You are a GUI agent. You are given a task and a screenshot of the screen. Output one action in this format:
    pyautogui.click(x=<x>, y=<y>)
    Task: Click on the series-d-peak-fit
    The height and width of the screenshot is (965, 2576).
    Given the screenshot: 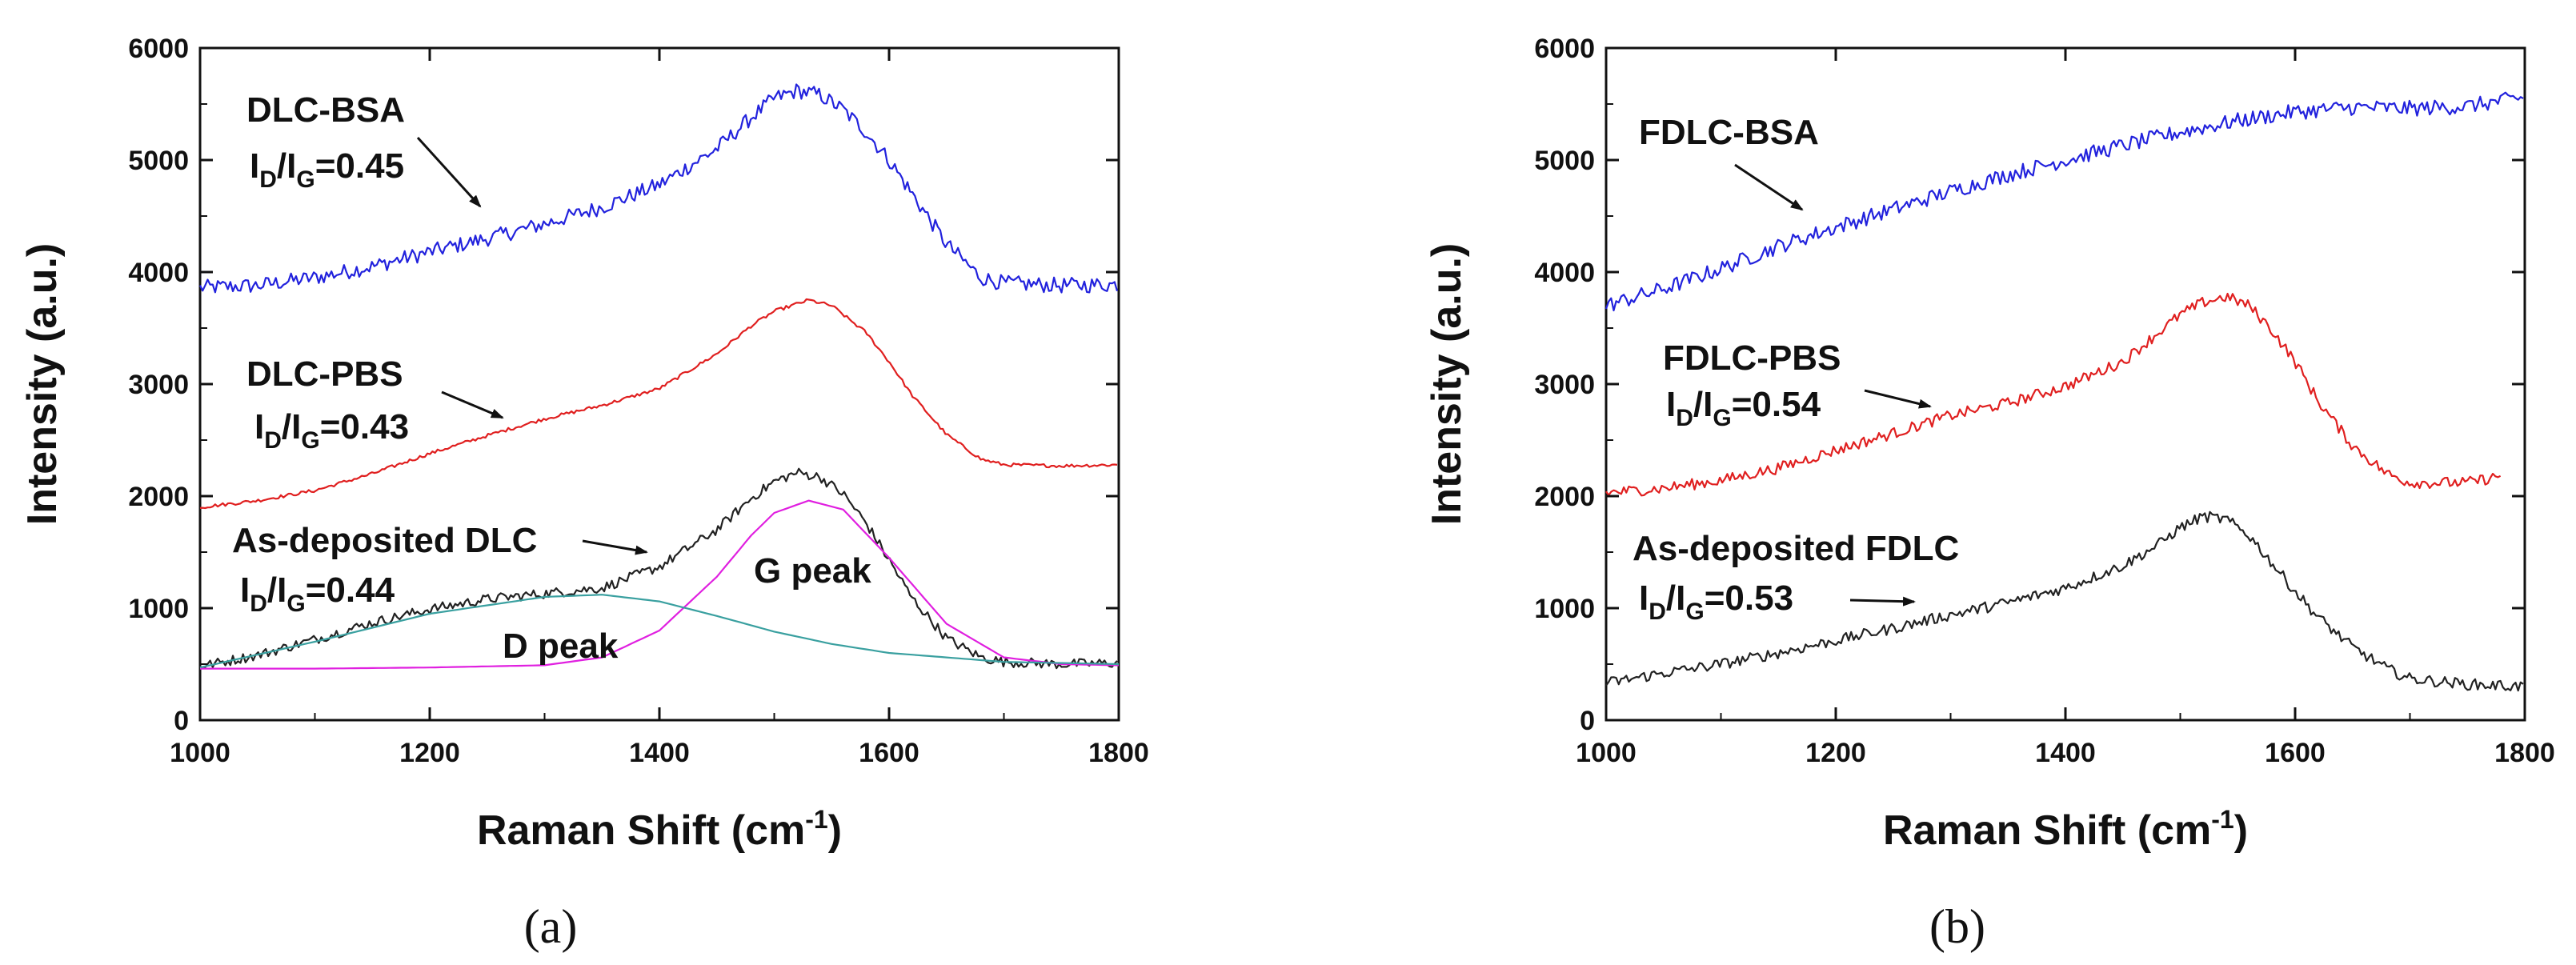 What is the action you would take?
    pyautogui.click(x=659, y=631)
    